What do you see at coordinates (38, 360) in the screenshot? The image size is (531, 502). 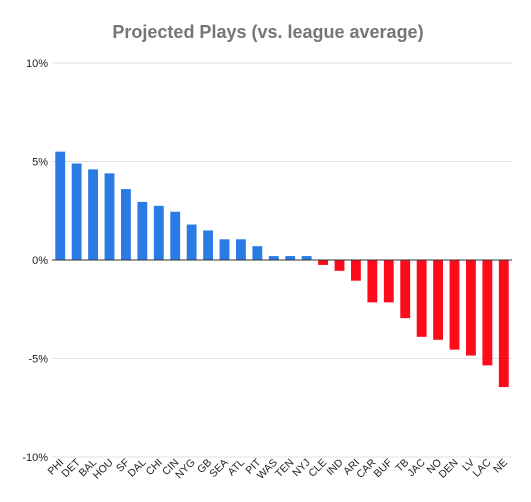 I see `y-tick-label: -5%` at bounding box center [38, 360].